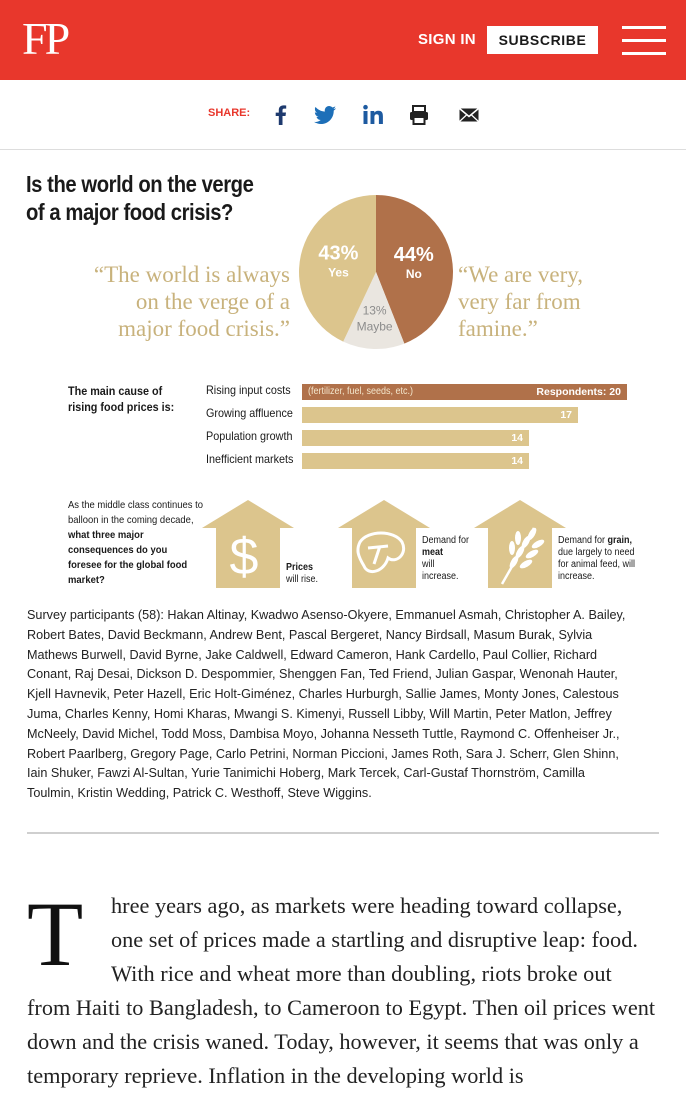  What do you see at coordinates (566, 415) in the screenshot?
I see `bar-value-label: 17` at bounding box center [566, 415].